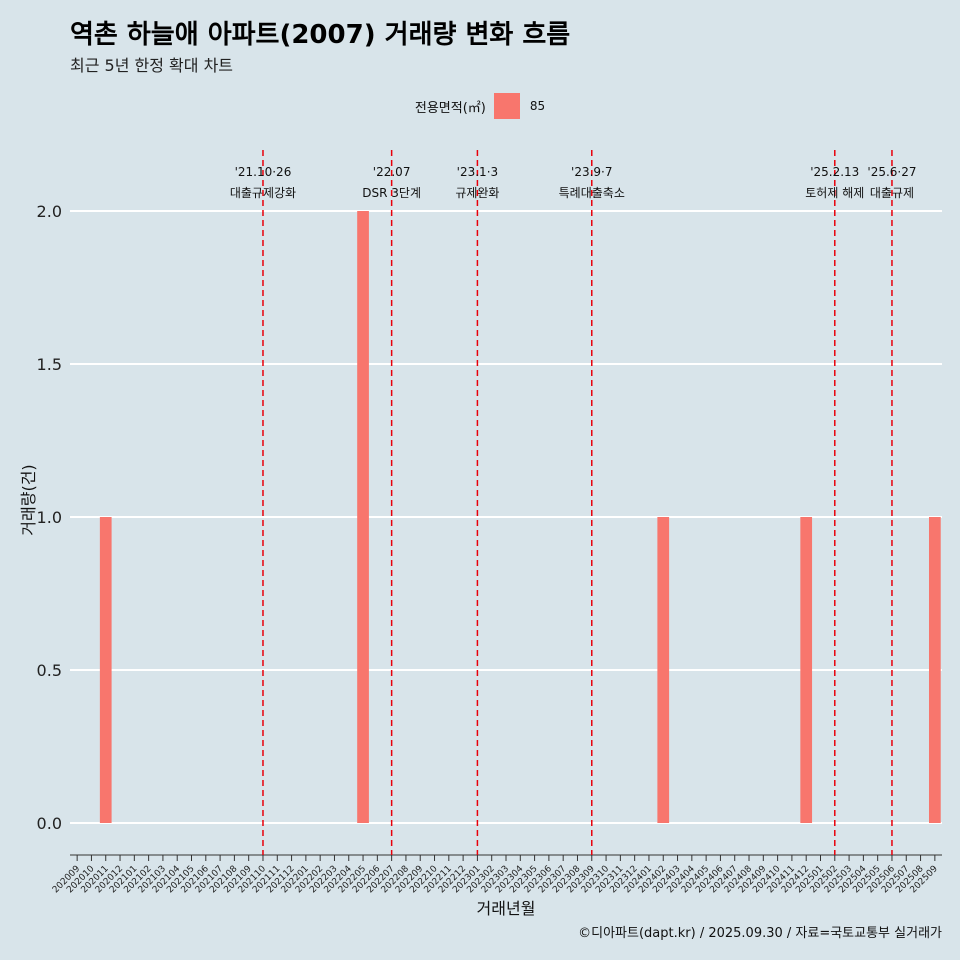 The height and width of the screenshot is (960, 960). Describe the element at coordinates (592, 193) in the screenshot. I see `event-label: 특례대출축소` at that location.